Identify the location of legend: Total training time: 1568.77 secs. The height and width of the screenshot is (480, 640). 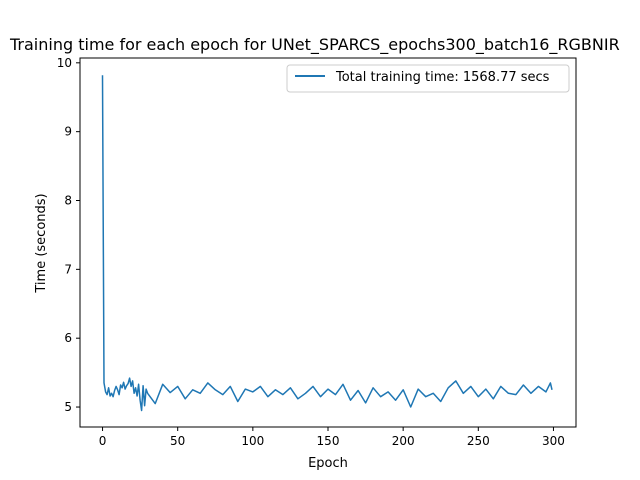
(428, 78).